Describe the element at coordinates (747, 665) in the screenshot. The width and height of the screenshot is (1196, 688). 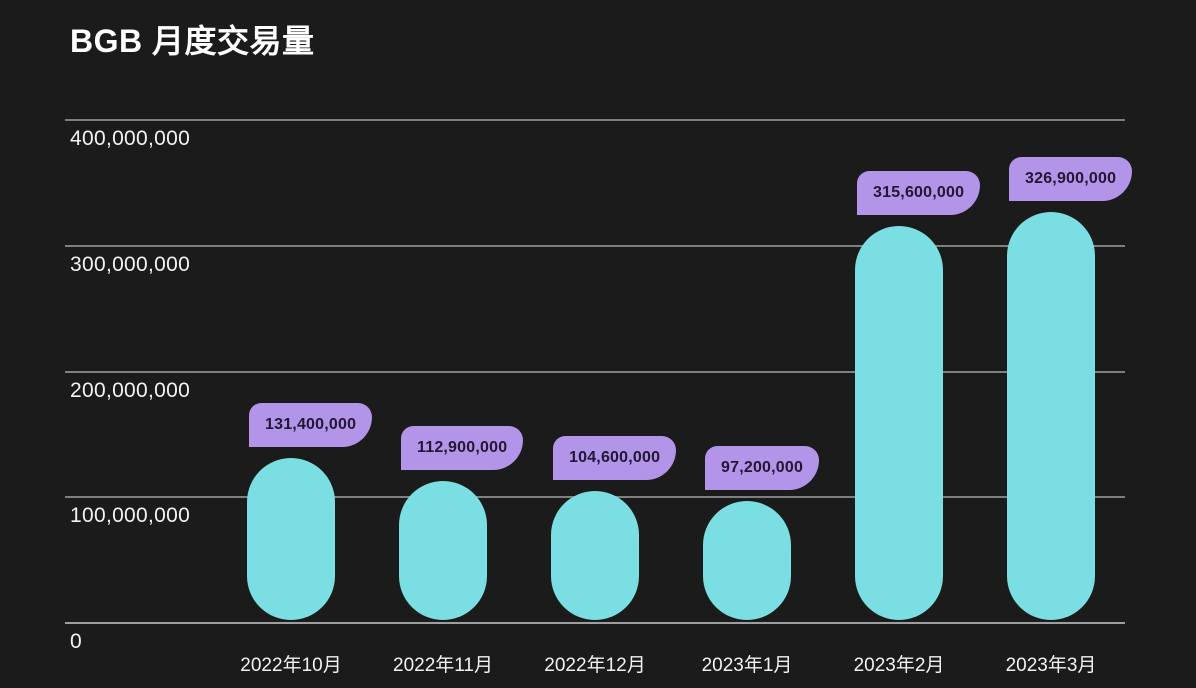
I see `x-tick-label: 2023年1月` at that location.